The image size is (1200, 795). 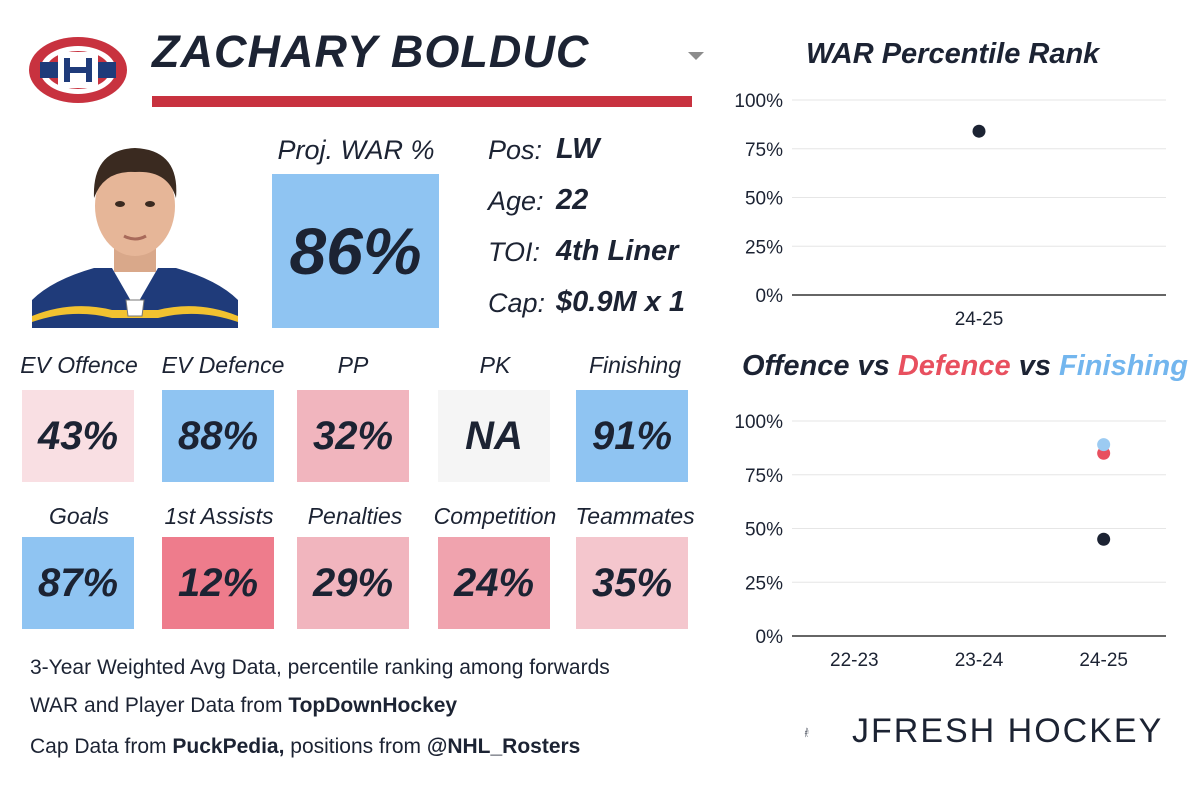 I want to click on war-chart-title: WAR Percentile Rank, so click(x=953, y=54).